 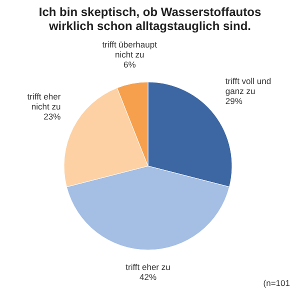 What do you see at coordinates (53, 117) in the screenshot?
I see `data-label: 23%` at bounding box center [53, 117].